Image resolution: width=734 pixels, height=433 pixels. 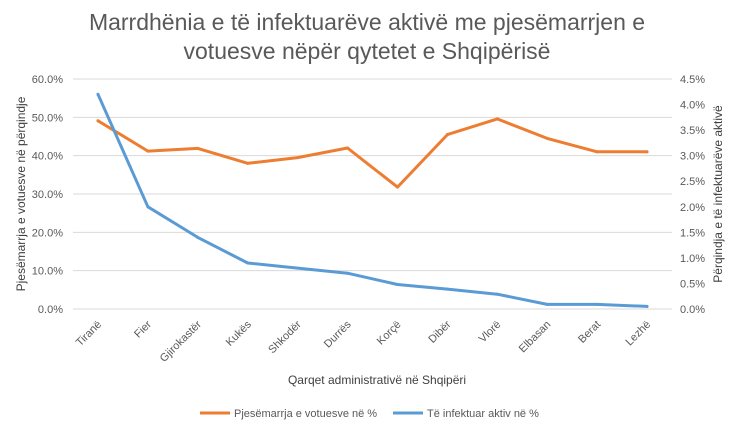 I want to click on x-tick-label: Dibër, so click(x=439, y=331).